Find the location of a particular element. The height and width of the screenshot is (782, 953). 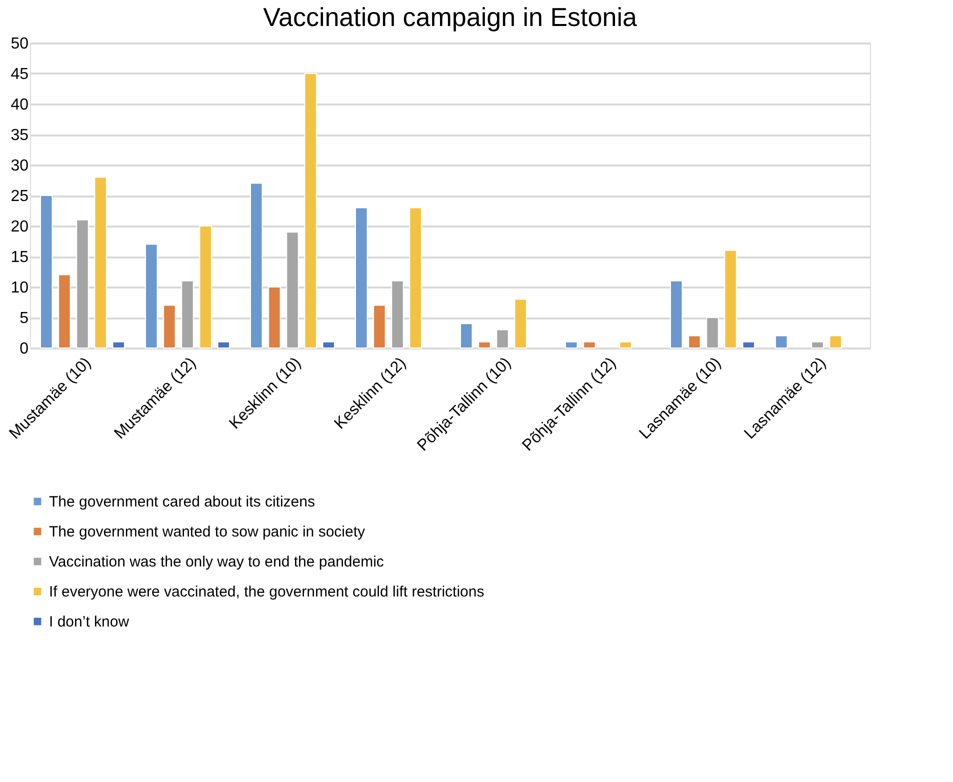

legend-label: Vaccination was the only way to end the pandemic is located at coordinates (216, 562).